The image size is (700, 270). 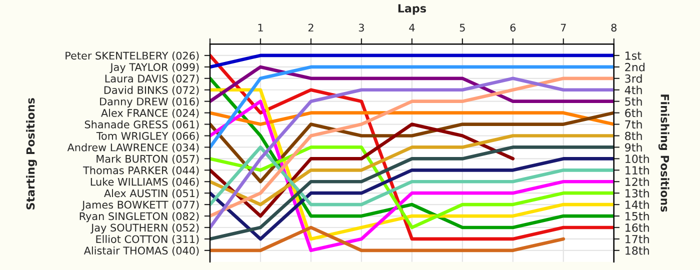 I want to click on category-label: Elliot COTTON (311), so click(x=147, y=239).